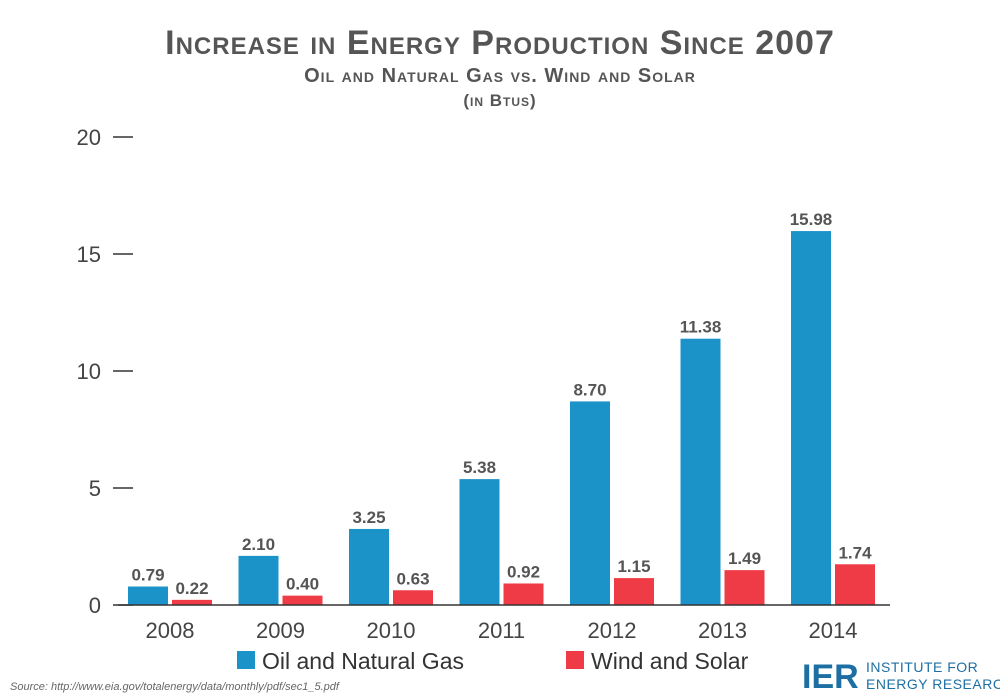 The width and height of the screenshot is (1000, 700). Describe the element at coordinates (811, 418) in the screenshot. I see `bar-oil-gas-2014` at that location.